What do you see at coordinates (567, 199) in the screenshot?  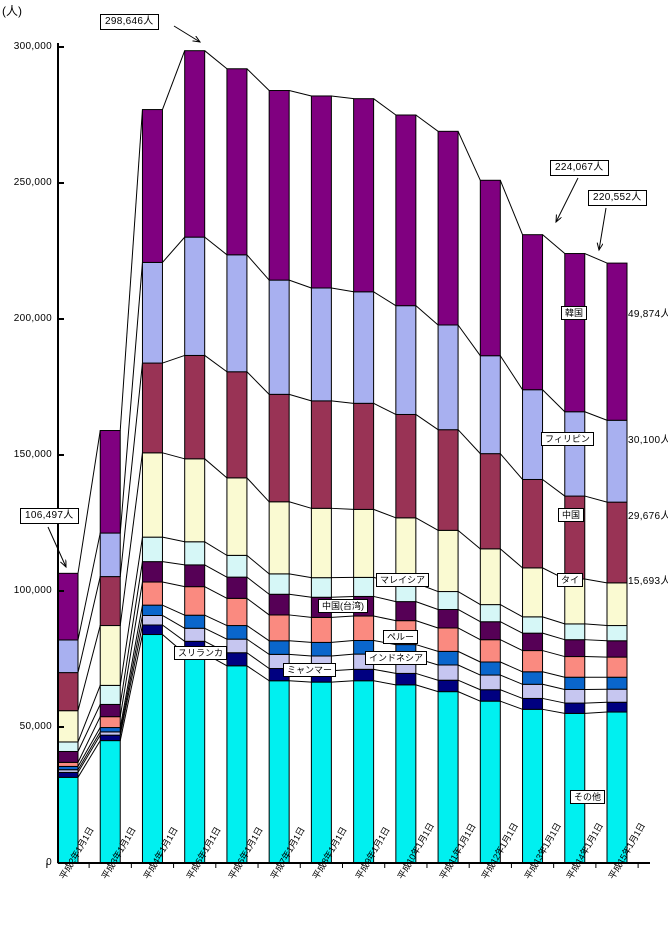 I see `callout-arrow` at bounding box center [567, 199].